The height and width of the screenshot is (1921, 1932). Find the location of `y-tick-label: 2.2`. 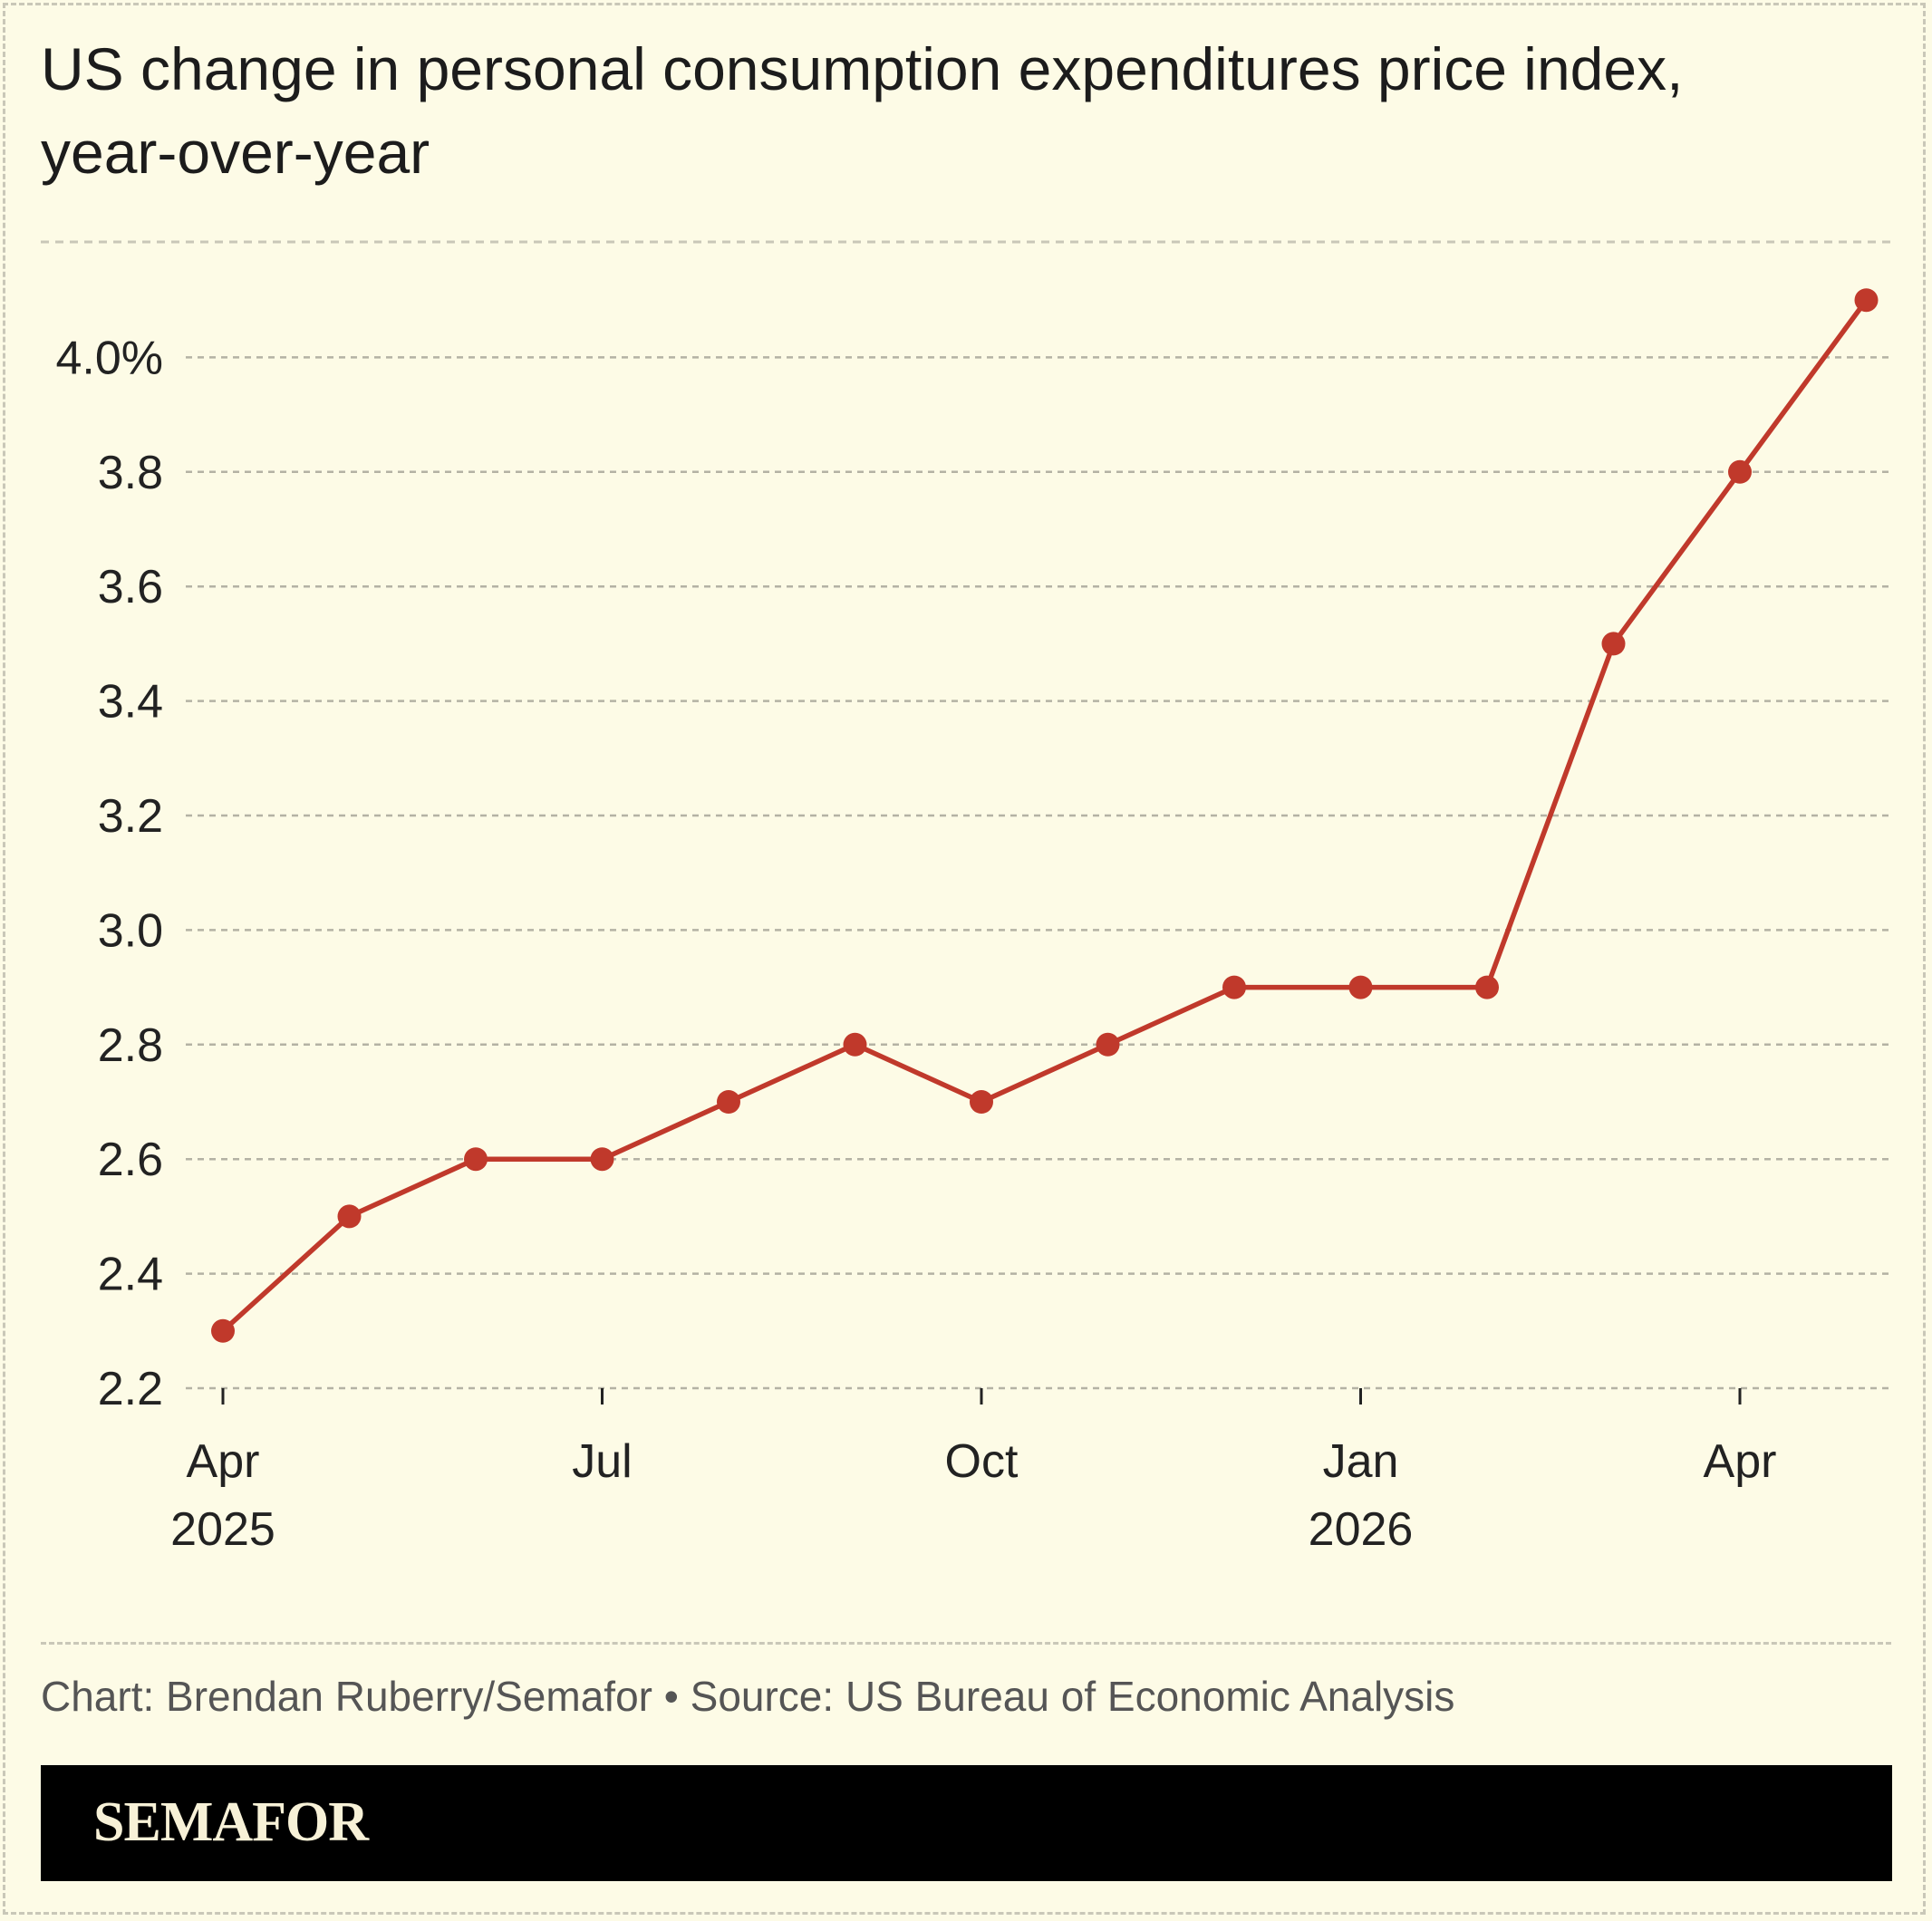

y-tick-label: 2.2 is located at coordinates (130, 1389).